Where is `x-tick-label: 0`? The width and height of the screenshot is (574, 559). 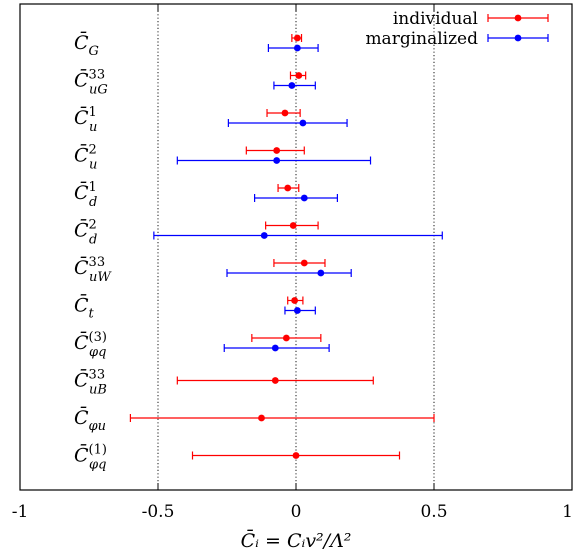 x-tick-label: 0 is located at coordinates (296, 512).